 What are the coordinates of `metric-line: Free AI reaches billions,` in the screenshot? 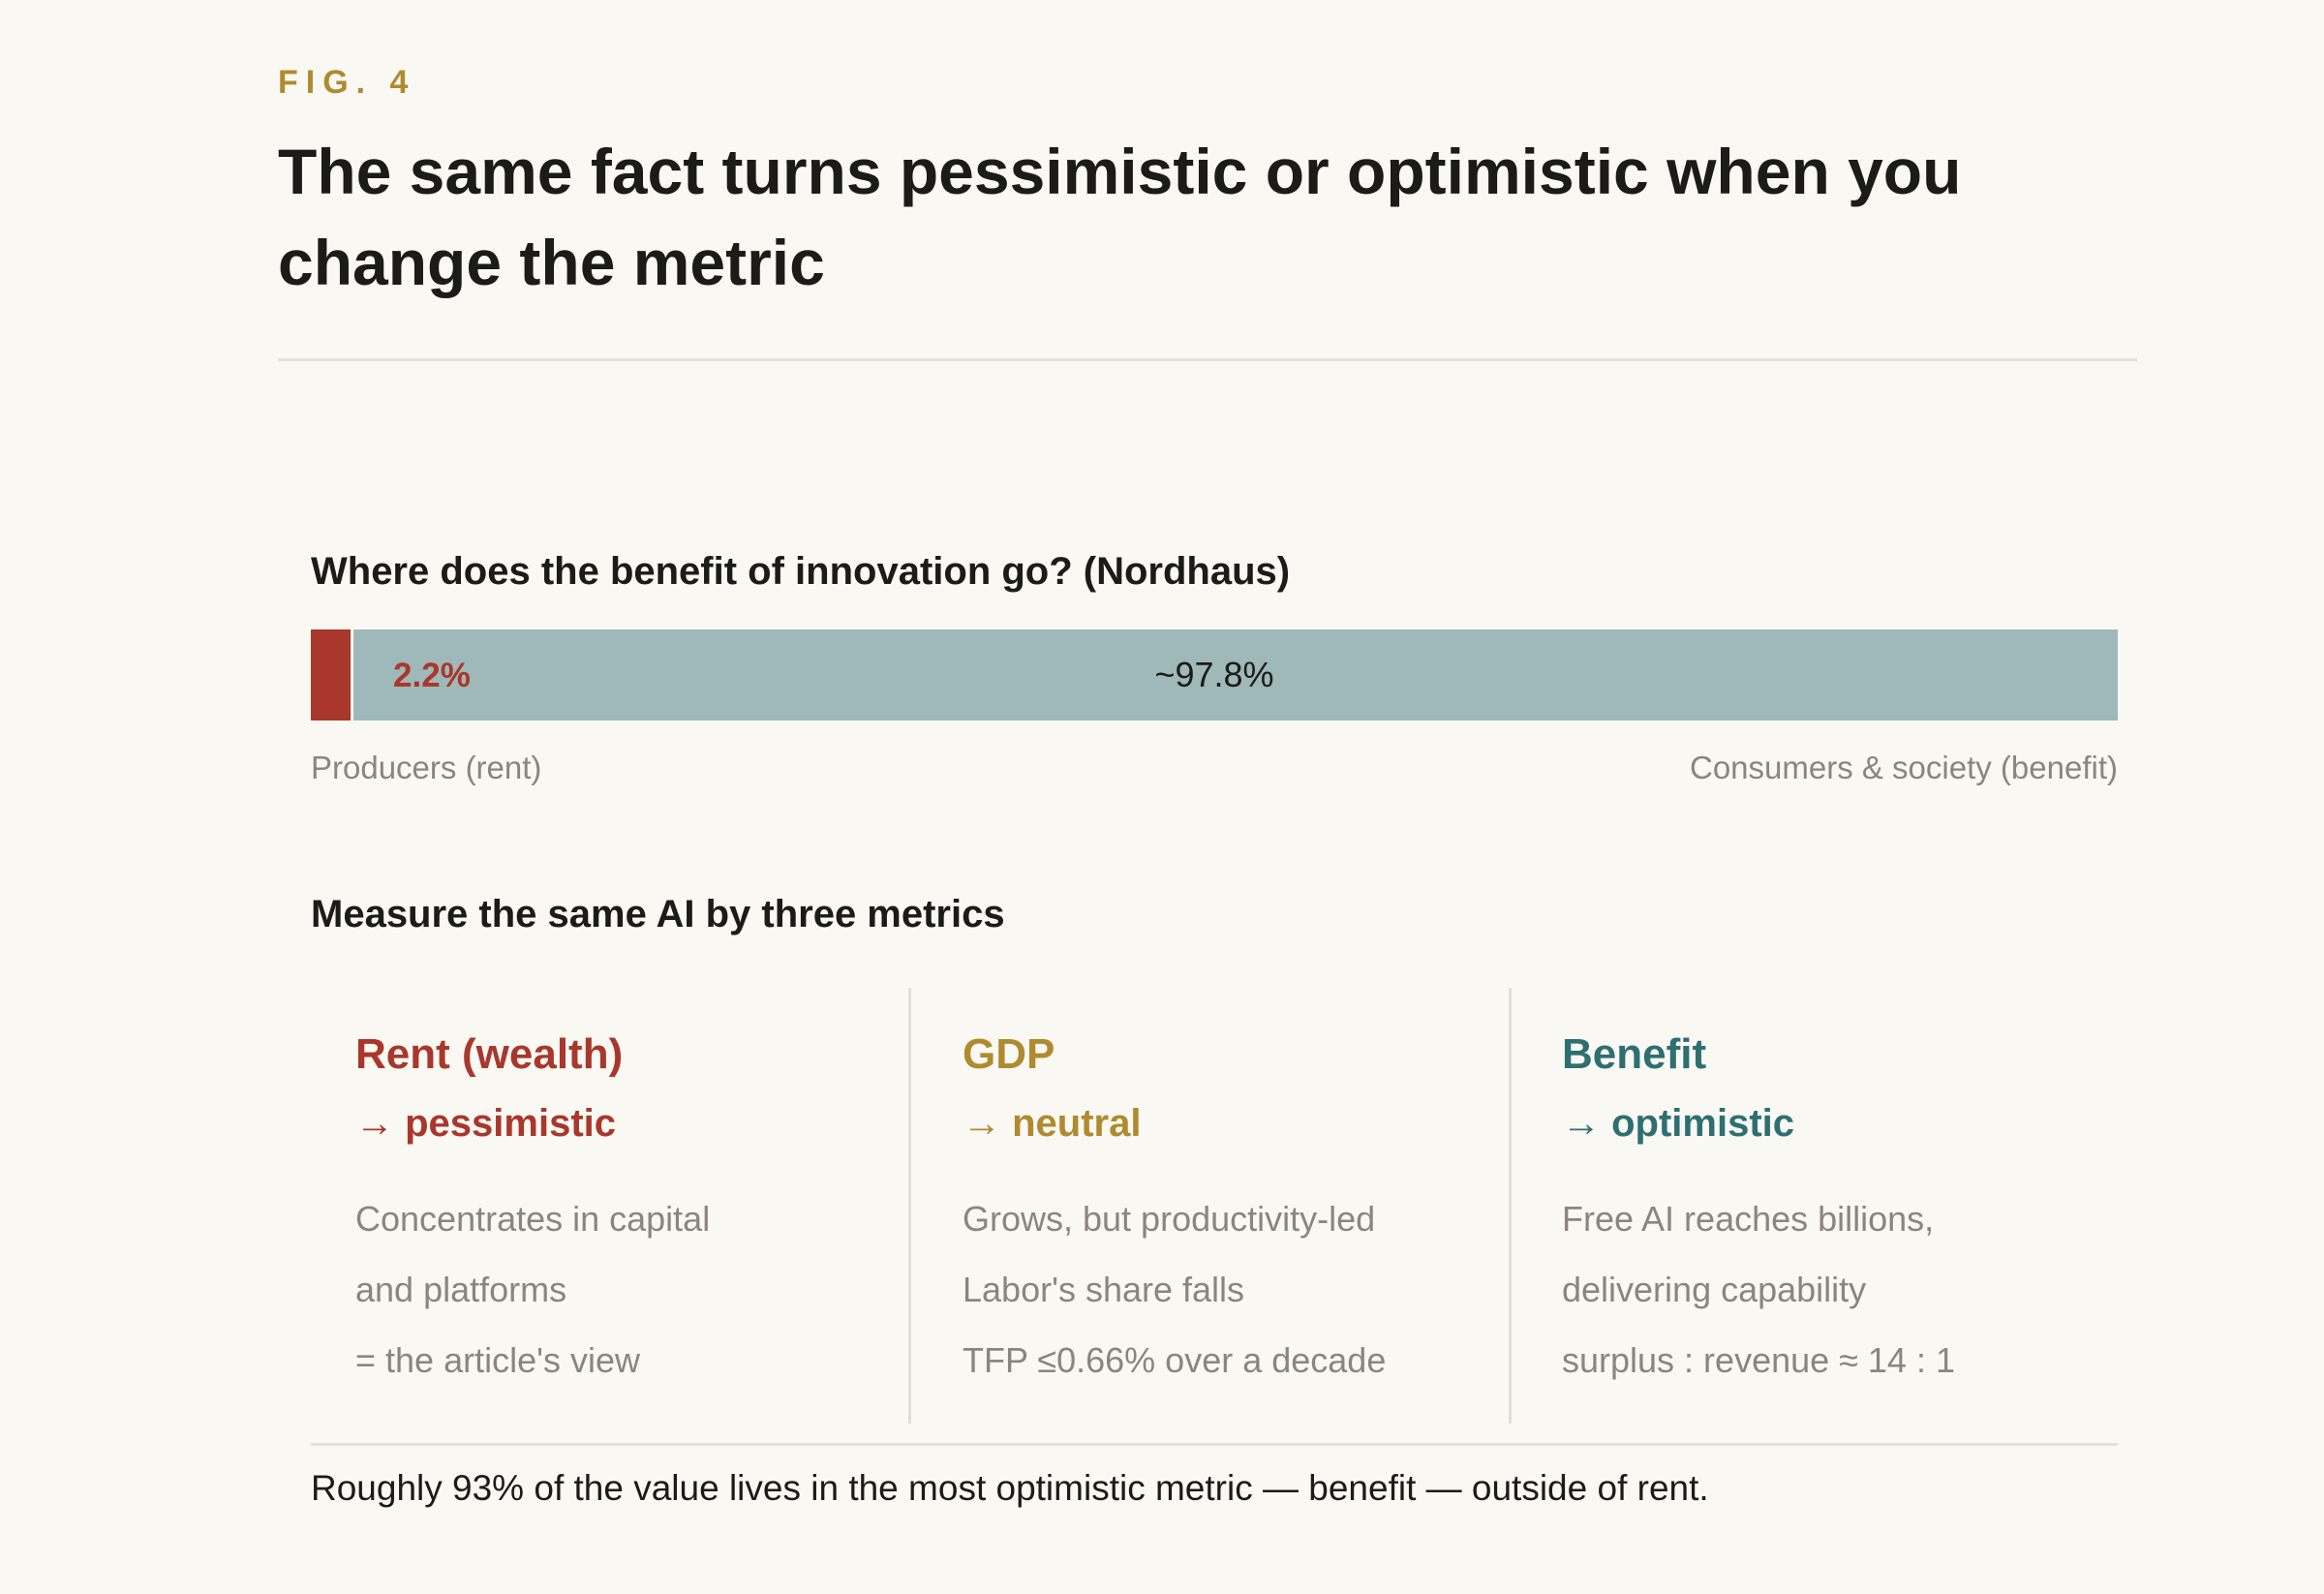 It's located at (1749, 1219).